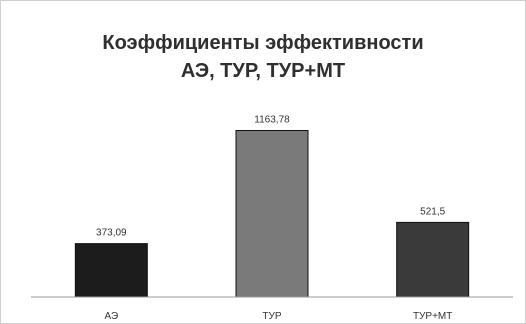 Image resolution: width=526 pixels, height=324 pixels. What do you see at coordinates (432, 211) in the screenshot?
I see `value-label-2: 521,5` at bounding box center [432, 211].